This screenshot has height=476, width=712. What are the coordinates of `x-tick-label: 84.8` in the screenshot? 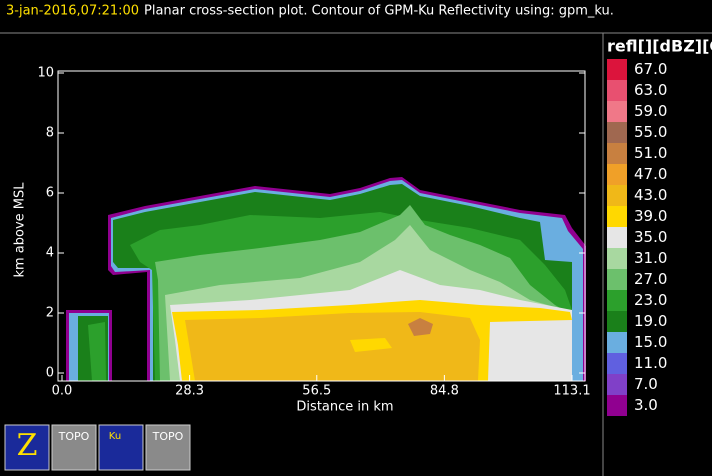 It's located at (444, 391).